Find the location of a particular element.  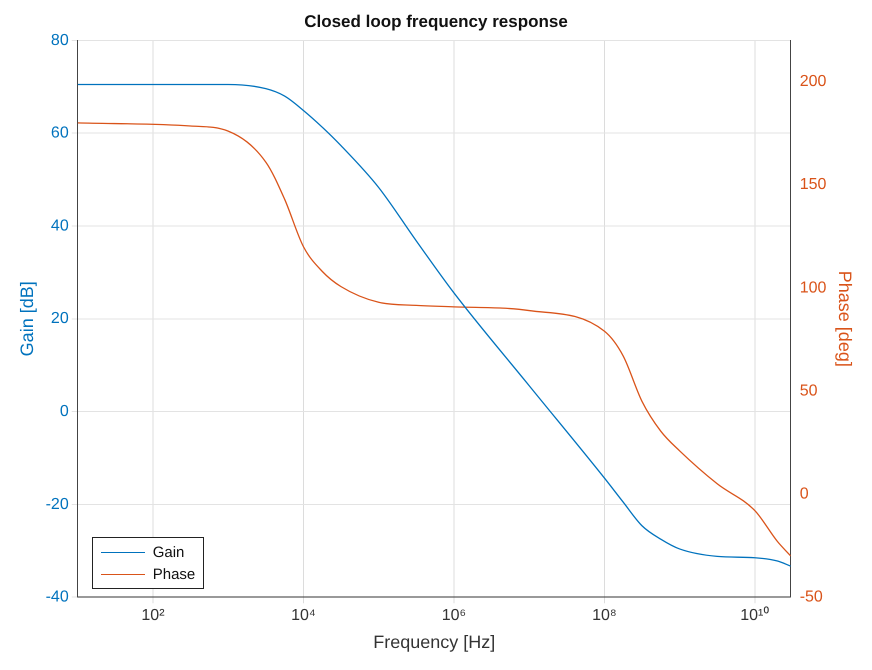

y2-tick-label: 0 is located at coordinates (804, 493).